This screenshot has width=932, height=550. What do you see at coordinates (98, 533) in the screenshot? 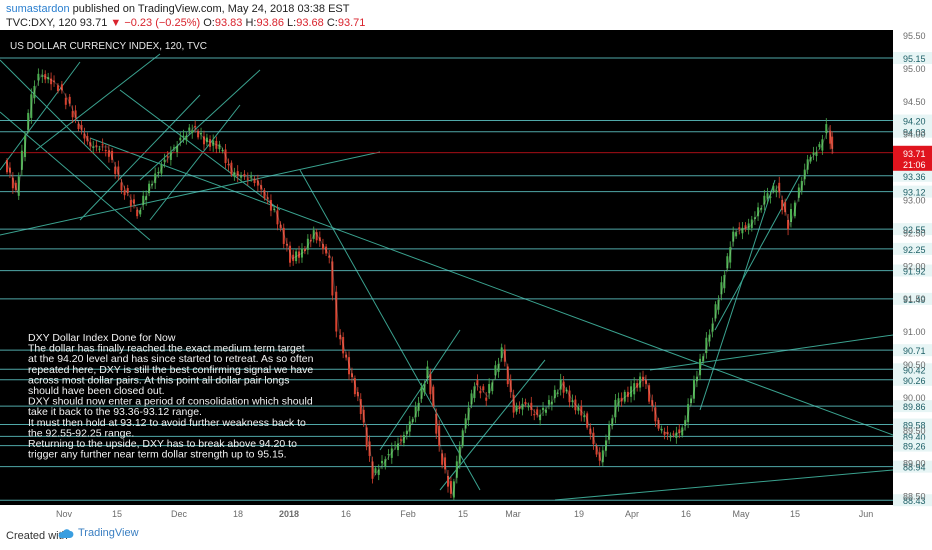
I see `tradingview-logo: TradingView` at bounding box center [98, 533].